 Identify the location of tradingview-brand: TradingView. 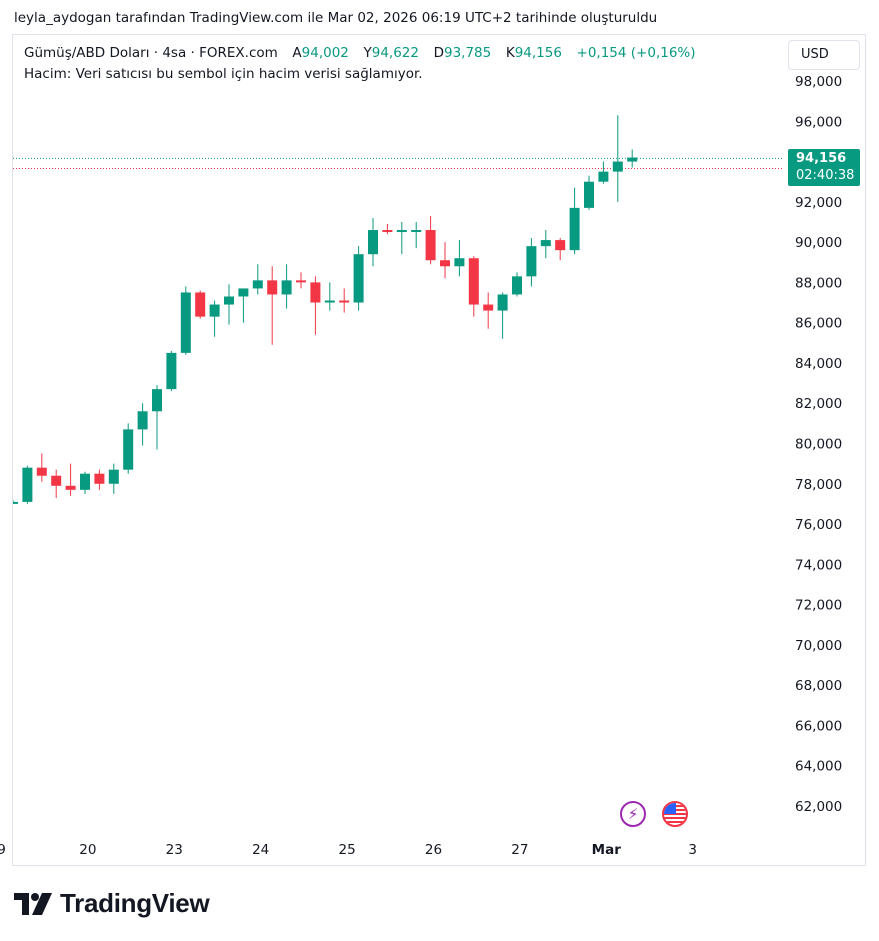
(112, 903).